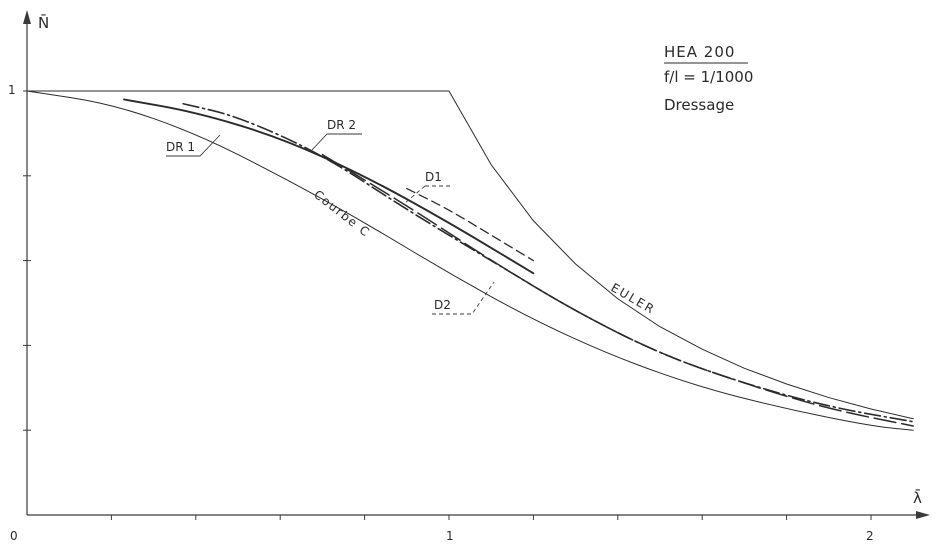 The height and width of the screenshot is (545, 937). I want to click on leader-d2, so click(463, 298).